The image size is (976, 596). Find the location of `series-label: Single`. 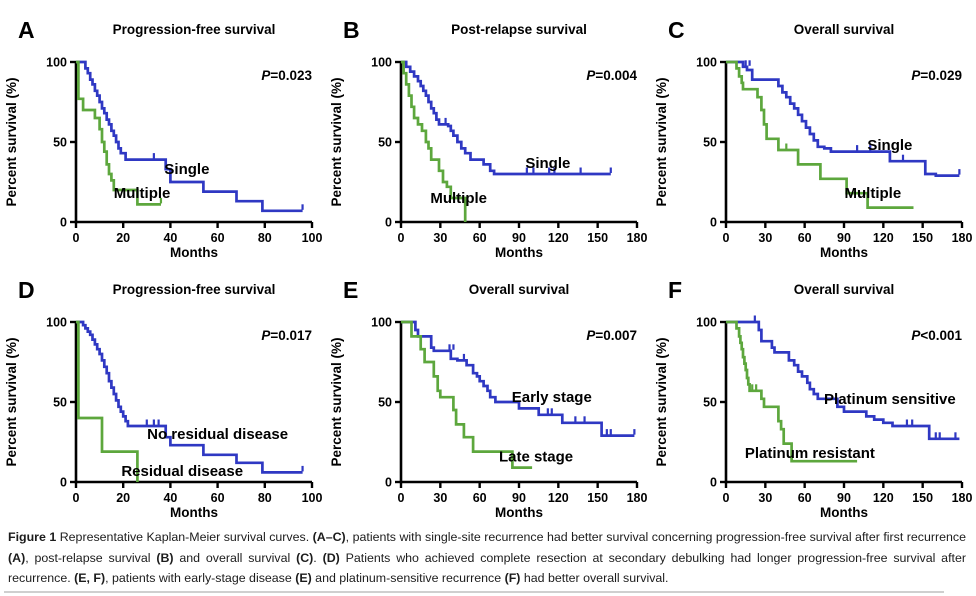

series-label: Single is located at coordinates (186, 169).